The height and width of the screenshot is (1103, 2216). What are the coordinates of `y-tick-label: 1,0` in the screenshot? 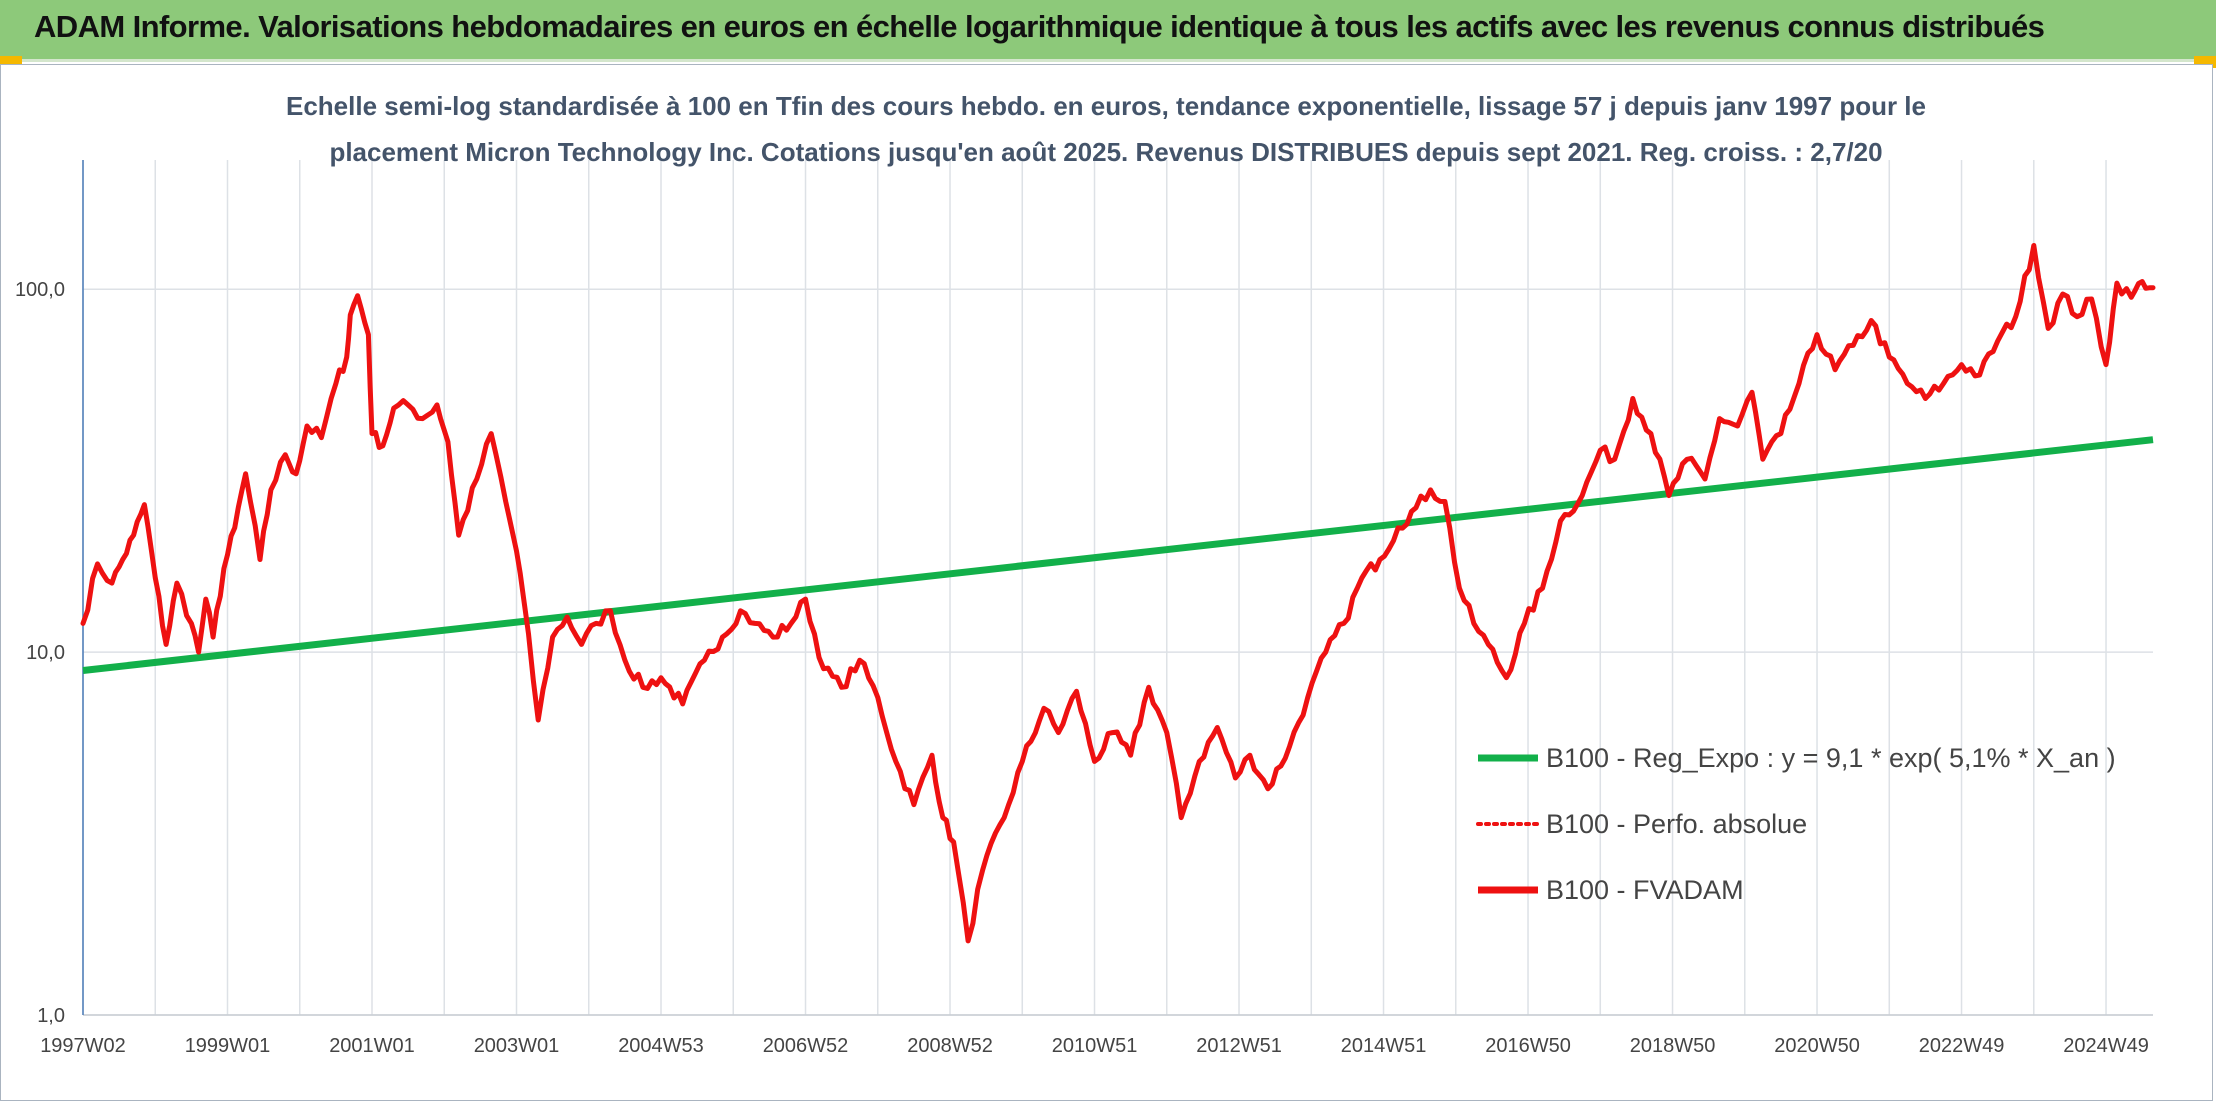 It's located at (51, 1016).